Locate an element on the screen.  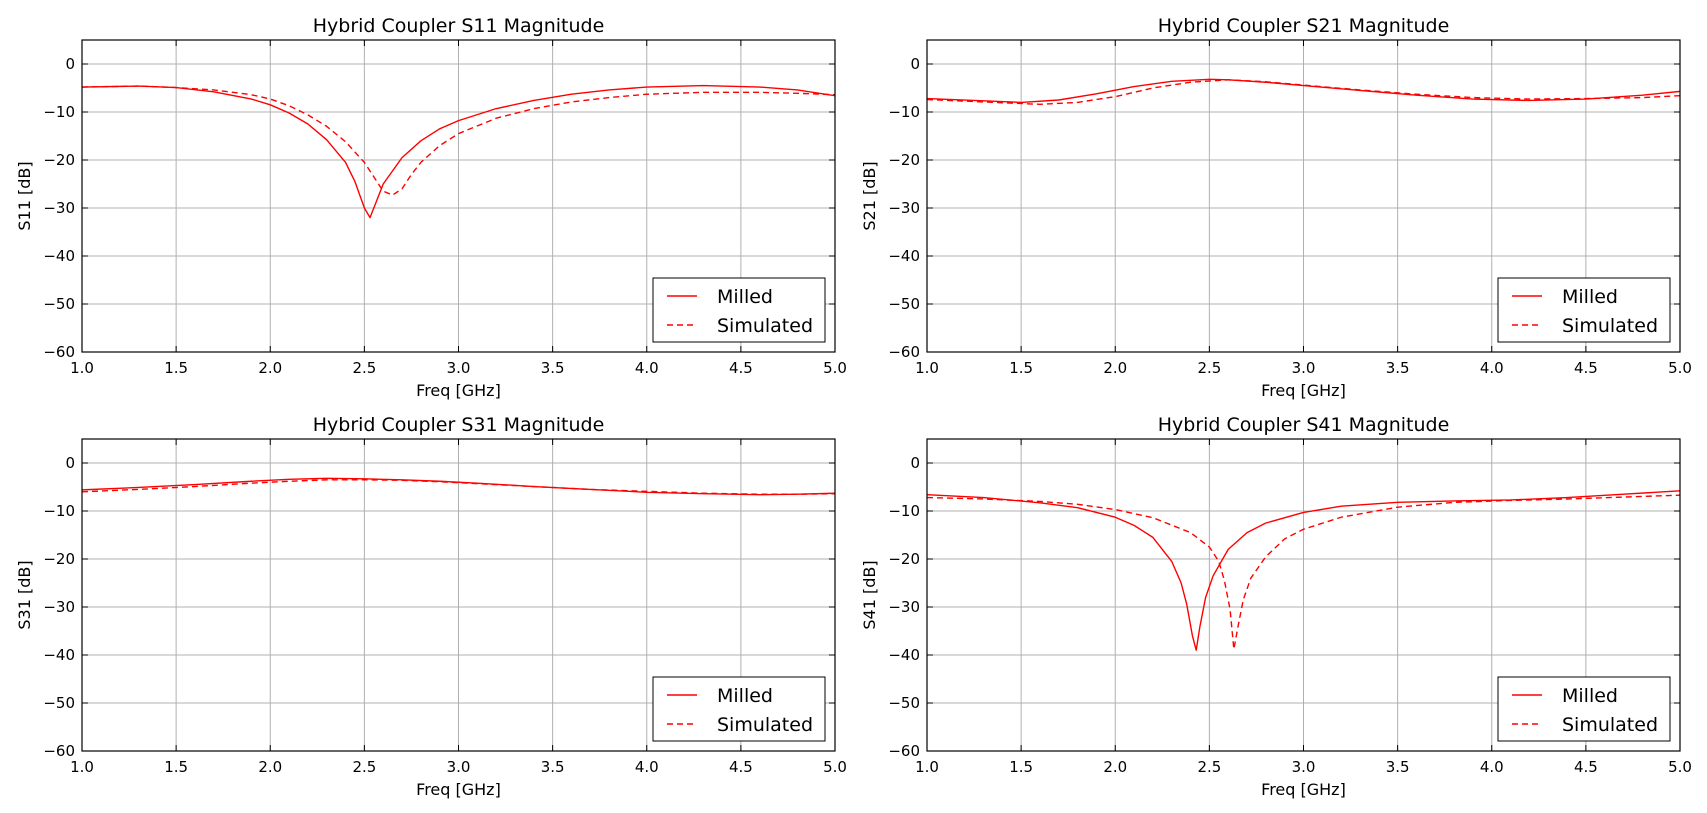
y-axis-label: S41 [dB] is located at coordinates (869, 594).